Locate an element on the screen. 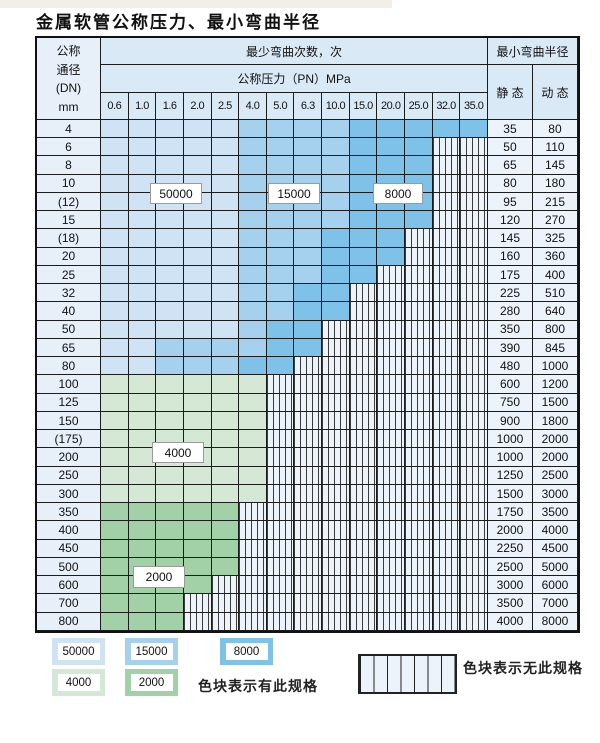 The image size is (600, 743). static-radius-cell: 1250 is located at coordinates (510, 475).